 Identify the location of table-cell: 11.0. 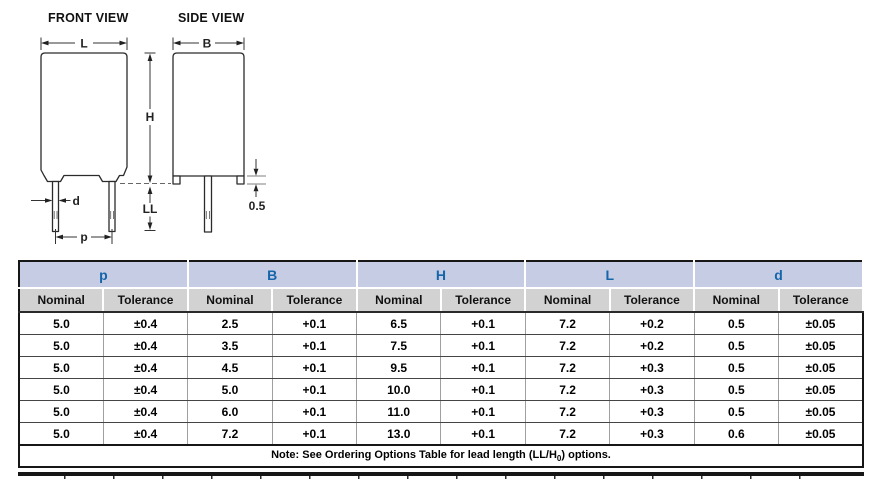
(399, 411).